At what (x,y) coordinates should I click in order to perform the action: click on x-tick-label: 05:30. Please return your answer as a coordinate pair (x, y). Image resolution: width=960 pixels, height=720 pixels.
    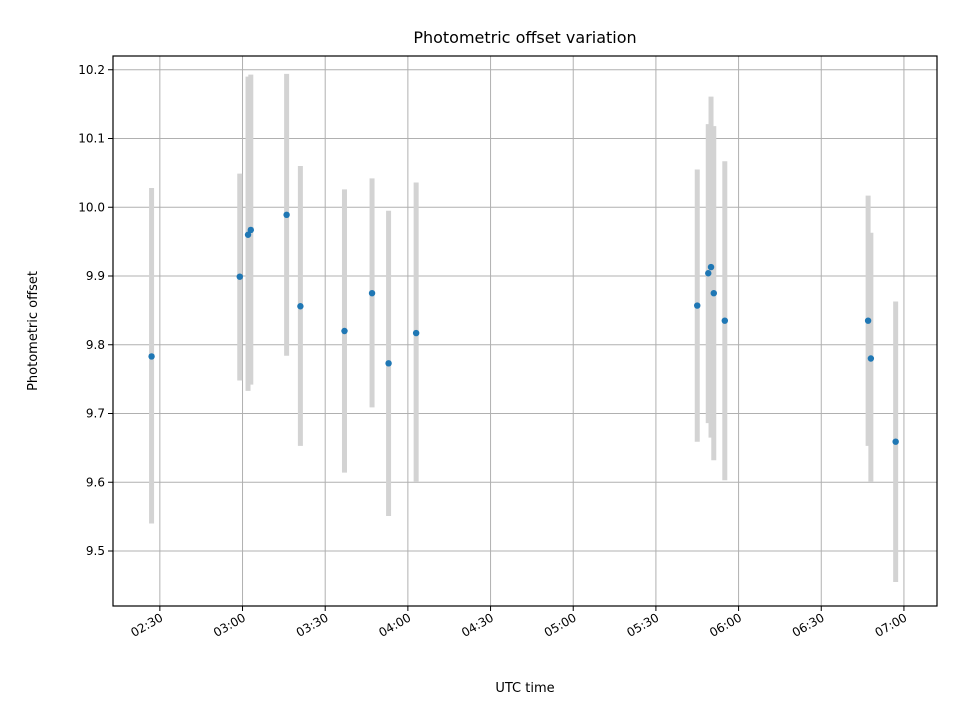
    Looking at the image, I should click on (642, 624).